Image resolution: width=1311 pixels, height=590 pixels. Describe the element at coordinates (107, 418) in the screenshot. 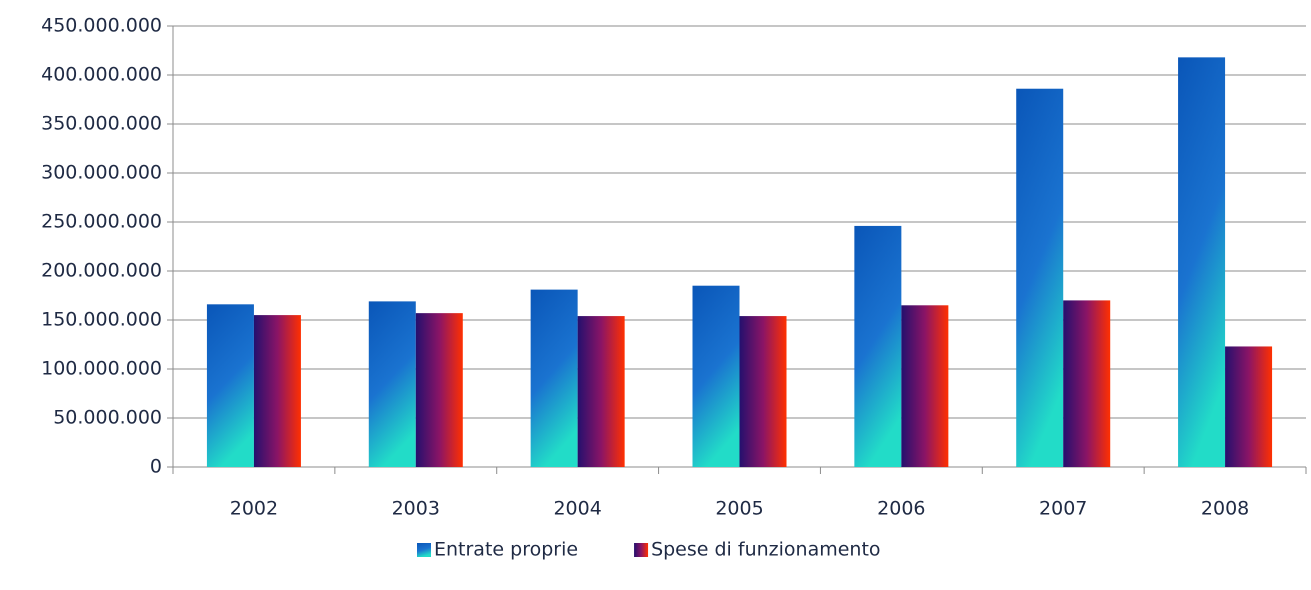

I see `y-tick-label: 50.000.000` at that location.